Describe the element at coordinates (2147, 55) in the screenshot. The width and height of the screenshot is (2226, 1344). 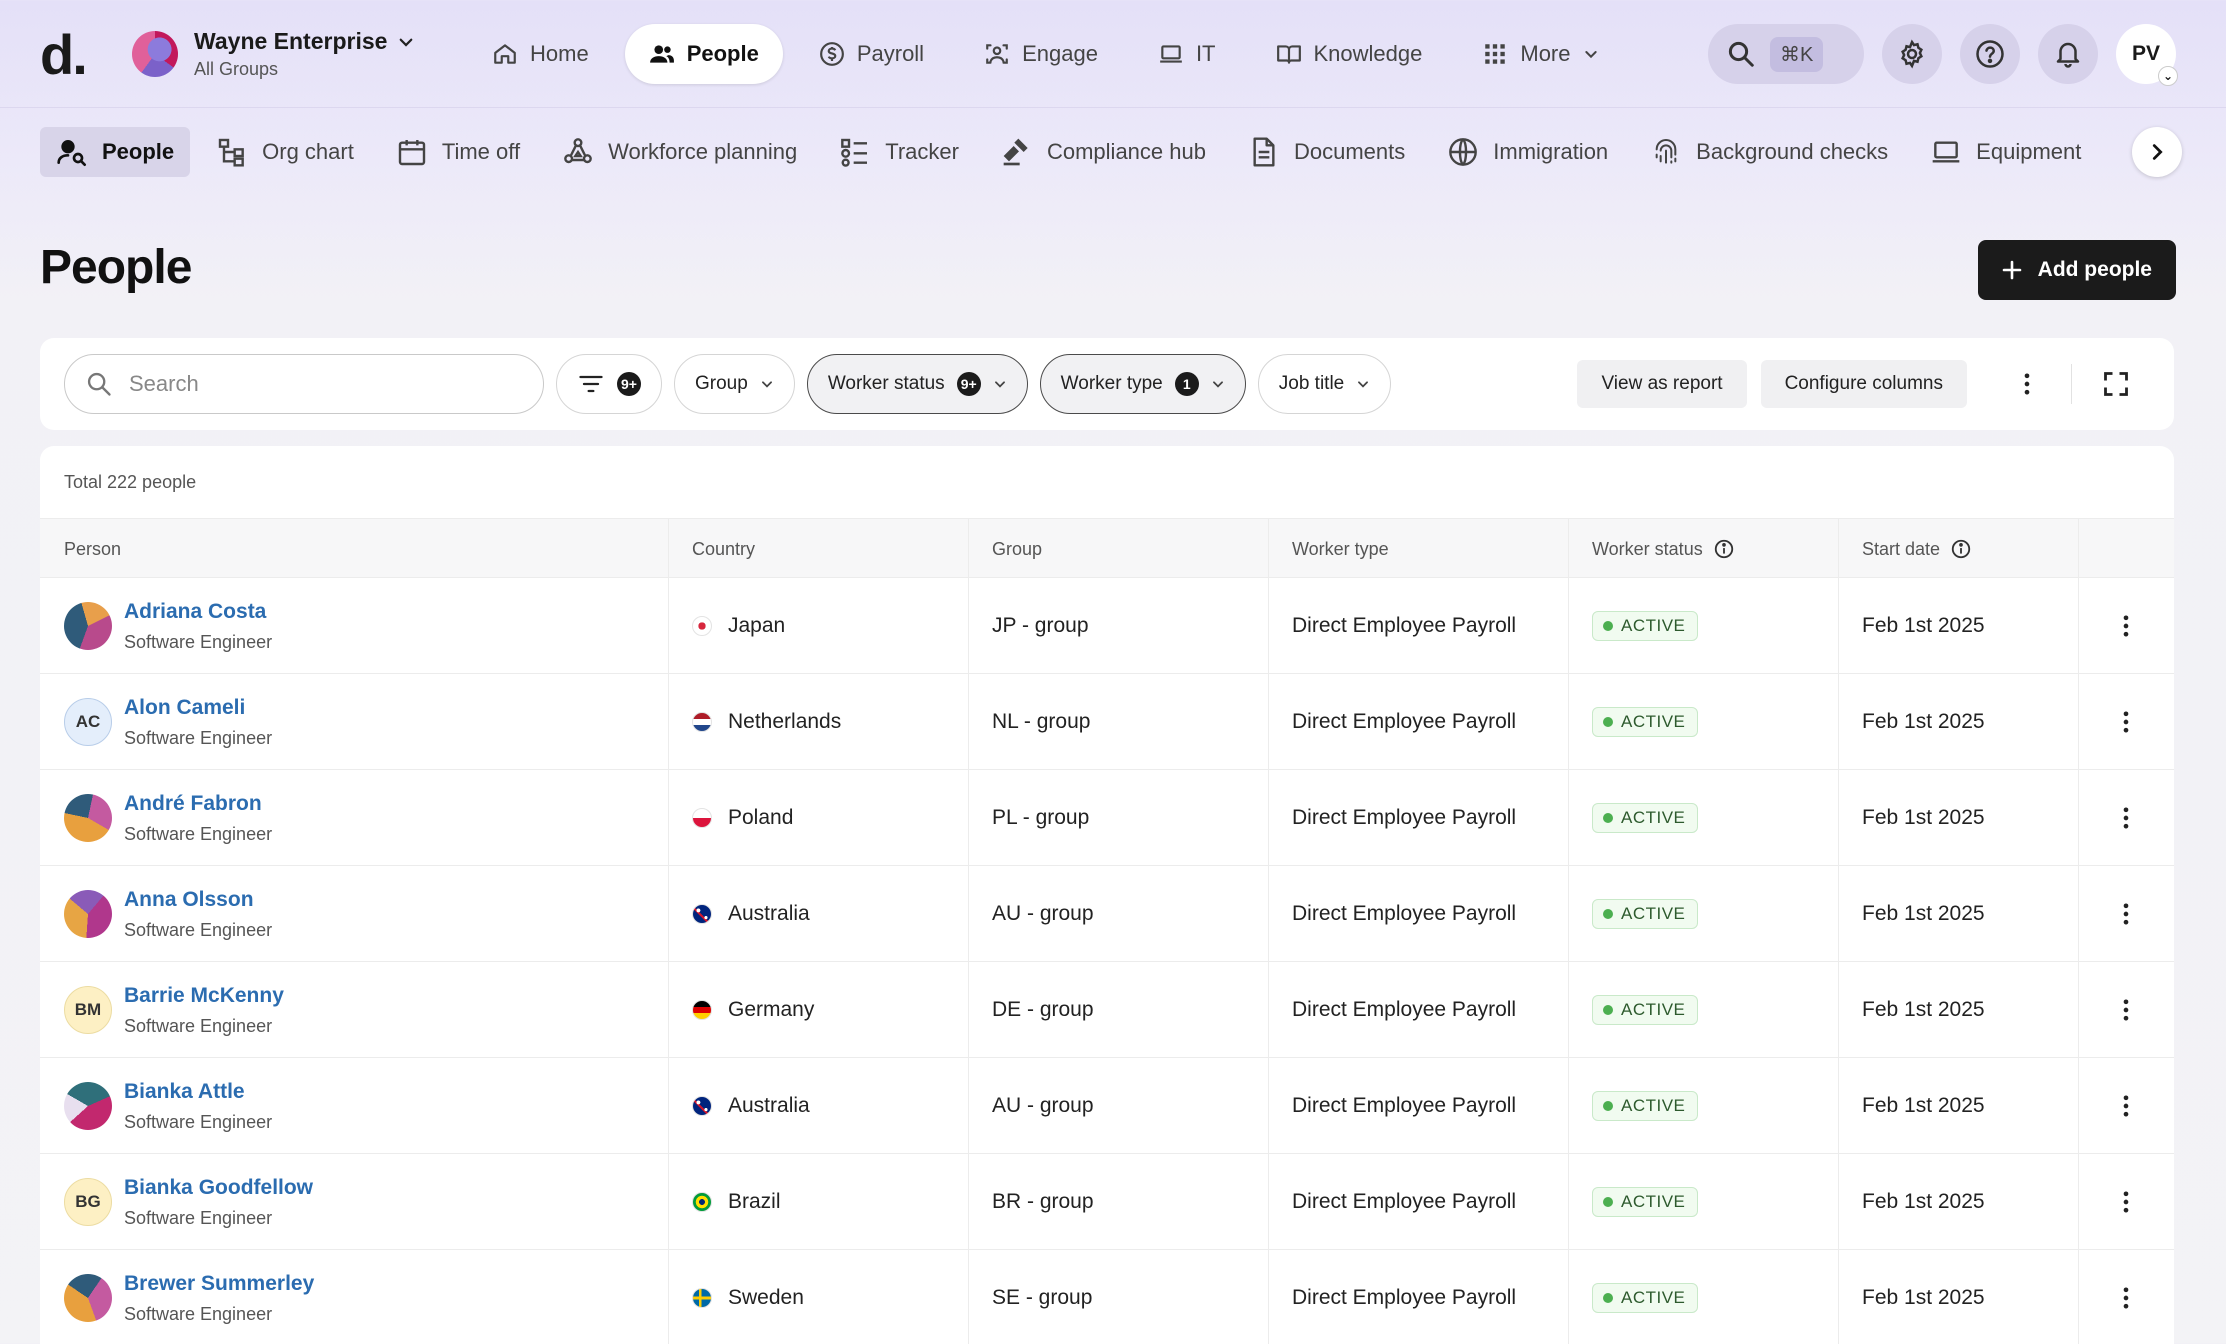
I see `user-menu-avatar: PV ⌄` at that location.